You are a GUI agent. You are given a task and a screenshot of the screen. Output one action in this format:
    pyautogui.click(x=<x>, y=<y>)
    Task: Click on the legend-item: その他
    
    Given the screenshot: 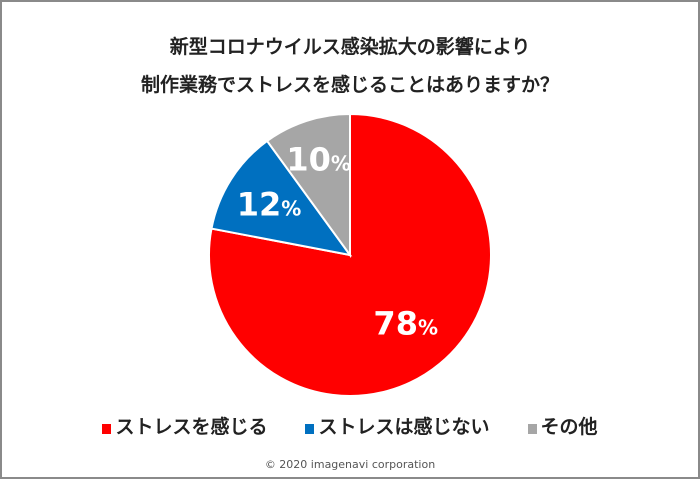 What is the action you would take?
    pyautogui.click(x=562, y=425)
    